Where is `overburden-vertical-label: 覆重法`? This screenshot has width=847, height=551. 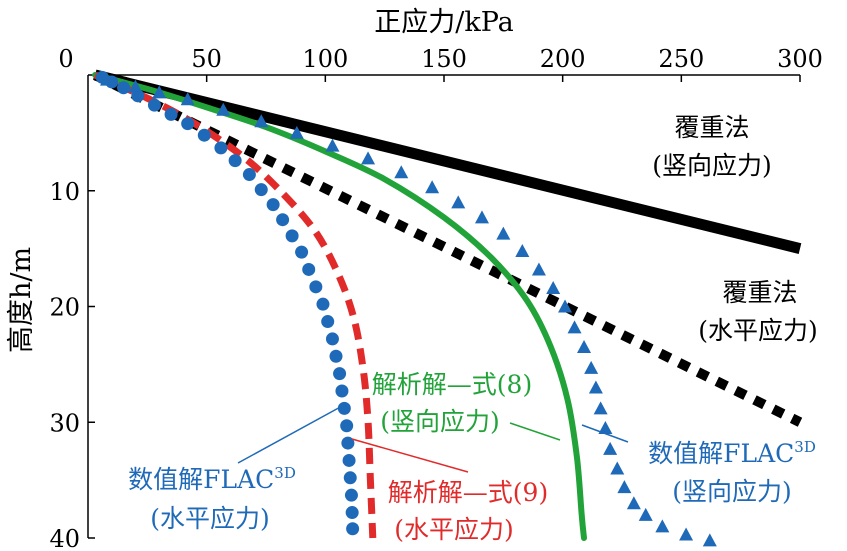 overburden-vertical-label: 覆重法 is located at coordinates (711, 127).